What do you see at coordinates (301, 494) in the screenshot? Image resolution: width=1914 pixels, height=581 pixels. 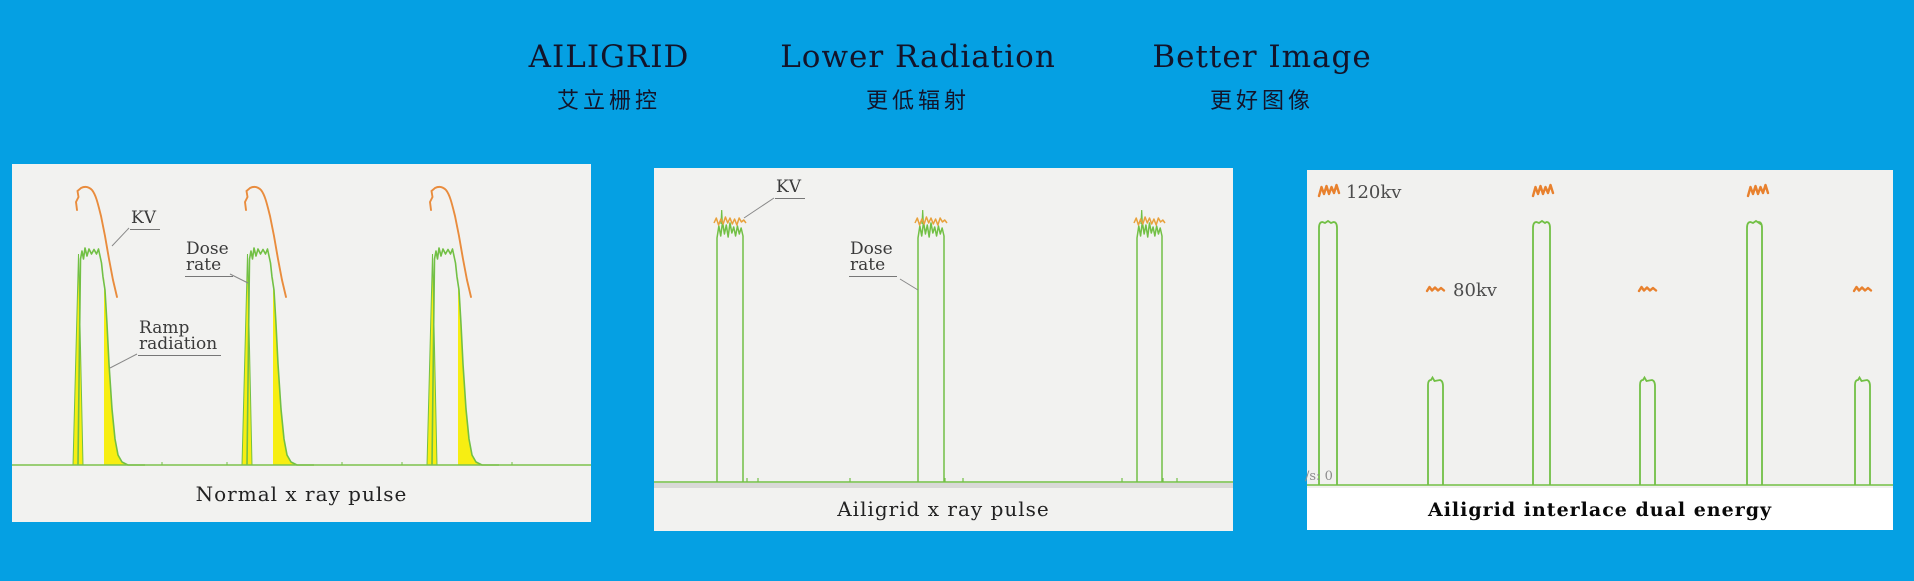 I see `caption-normal-xray-pulse: Normal x ray pulse` at bounding box center [301, 494].